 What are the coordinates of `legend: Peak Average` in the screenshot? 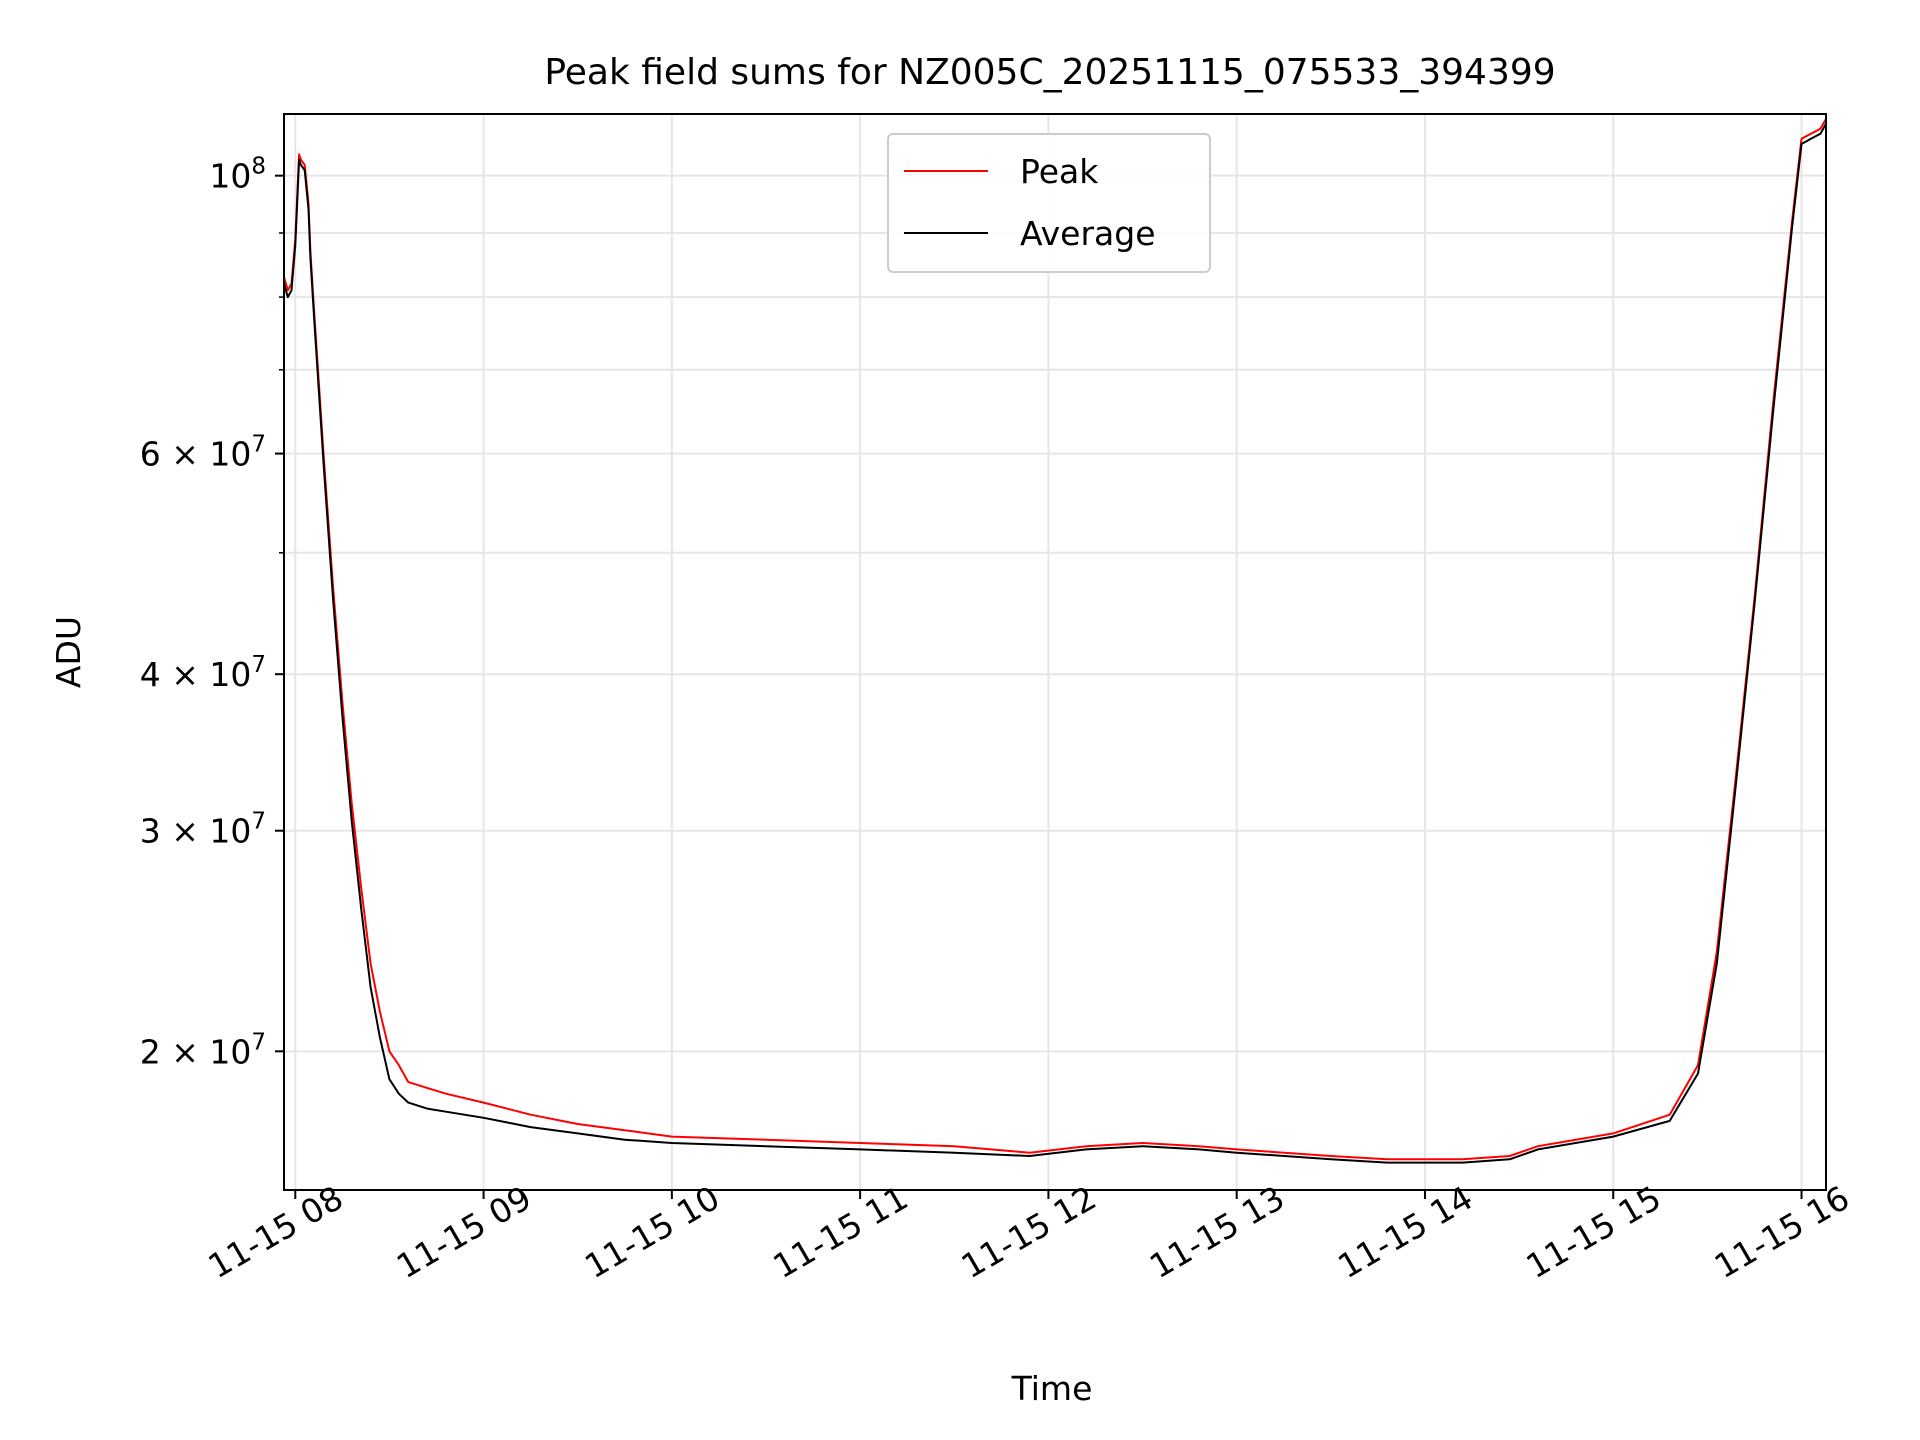 It's located at (1049, 203).